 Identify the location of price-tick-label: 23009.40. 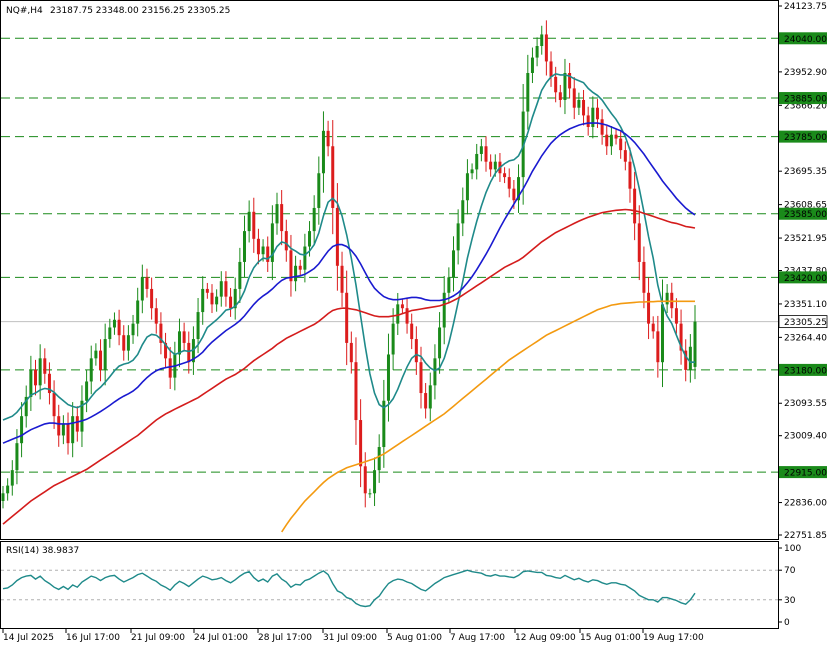
(805, 437).